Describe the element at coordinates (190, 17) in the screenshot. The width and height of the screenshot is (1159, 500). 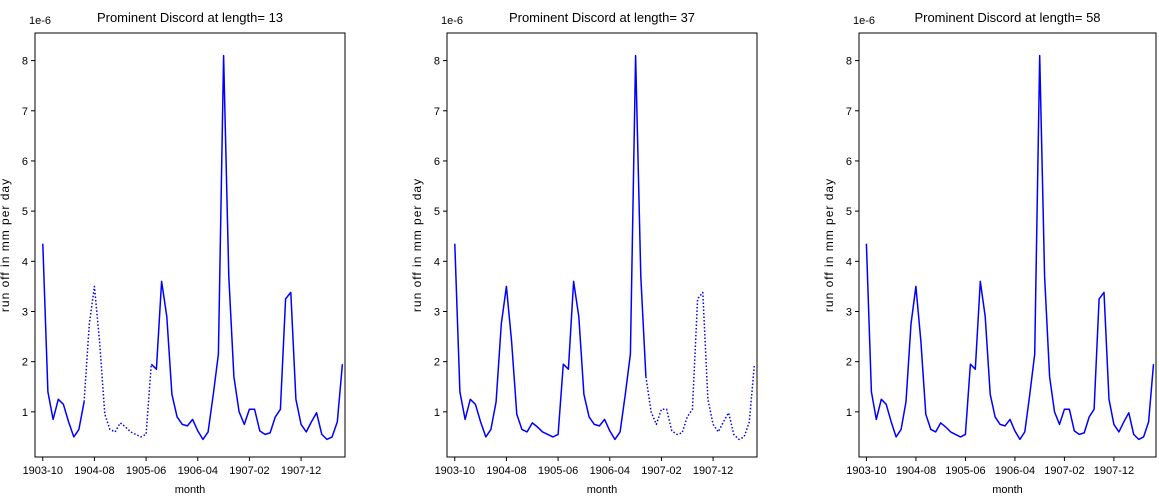
I see `chart-title: Prominent Discord at length= 13` at that location.